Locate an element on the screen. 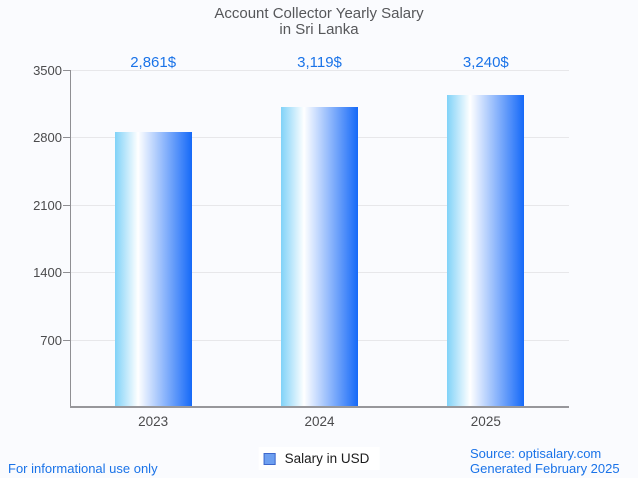  legend-label: Salary in USD is located at coordinates (327, 458).